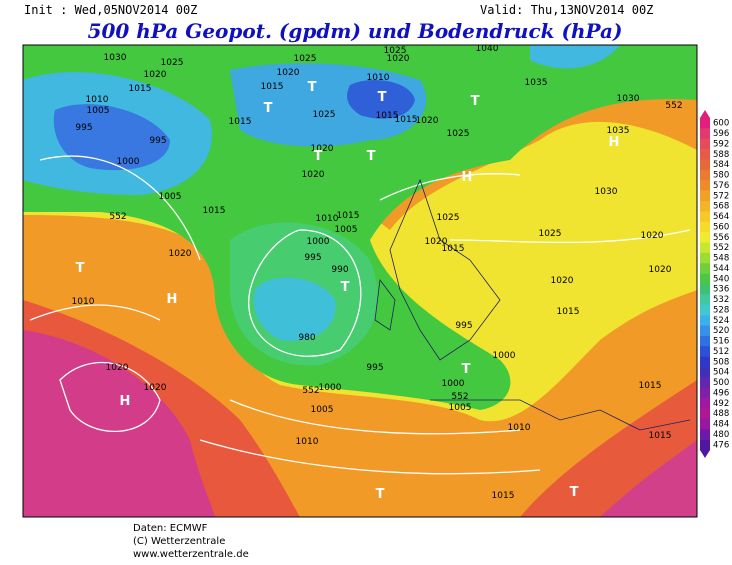 The height and width of the screenshot is (565, 732). Describe the element at coordinates (721, 269) in the screenshot. I see `colorbar-label: 544` at that location.